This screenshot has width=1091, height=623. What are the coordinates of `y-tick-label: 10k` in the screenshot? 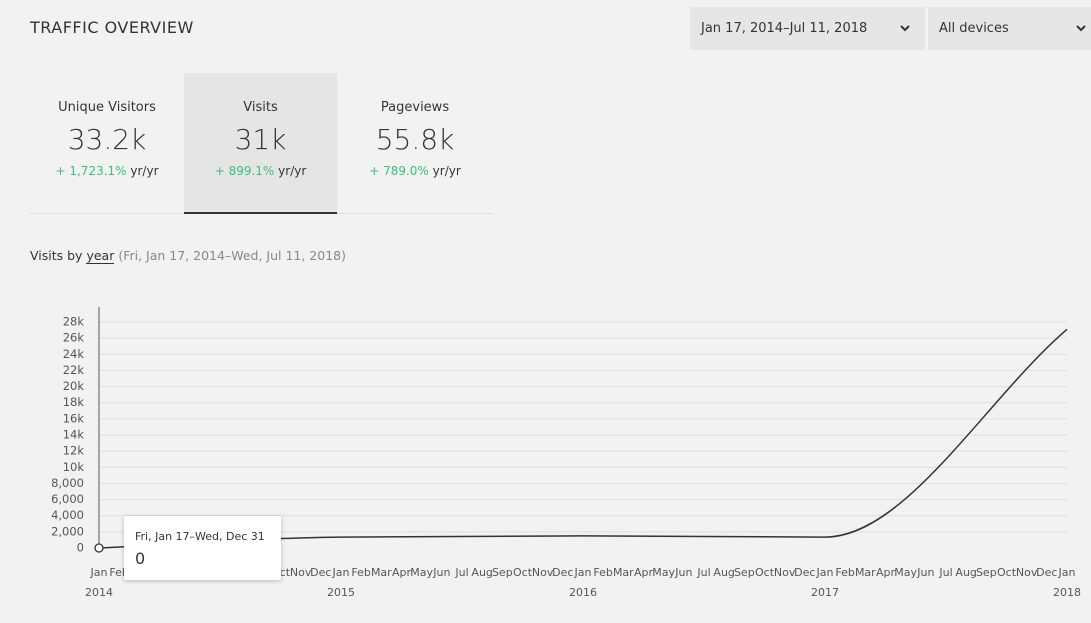 It's located at (74, 467).